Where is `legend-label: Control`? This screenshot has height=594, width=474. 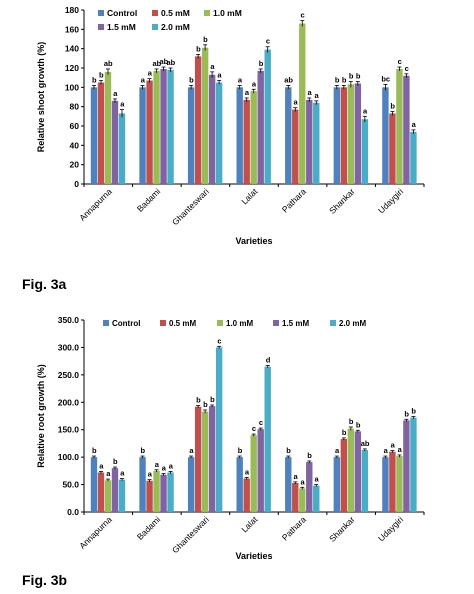 legend-label: Control is located at coordinates (122, 13).